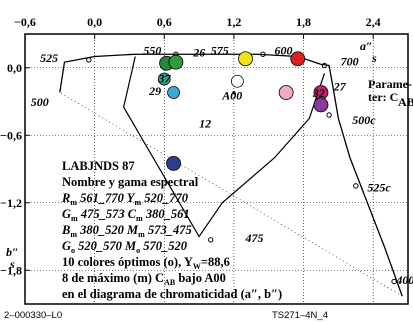 This screenshot has width=413, height=325. What do you see at coordinates (11, 203) in the screenshot?
I see `y-tick-label: −1,2` at bounding box center [11, 203].